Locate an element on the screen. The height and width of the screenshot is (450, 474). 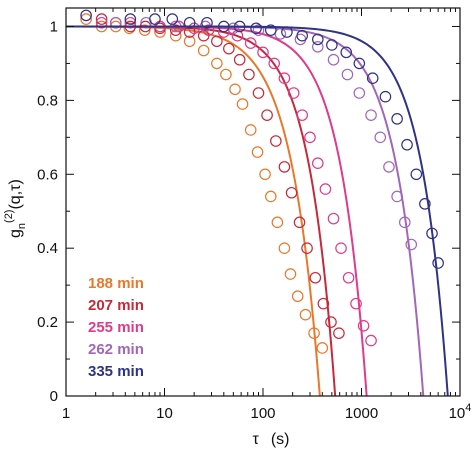
x-tick-label: 1 is located at coordinates (66, 413).